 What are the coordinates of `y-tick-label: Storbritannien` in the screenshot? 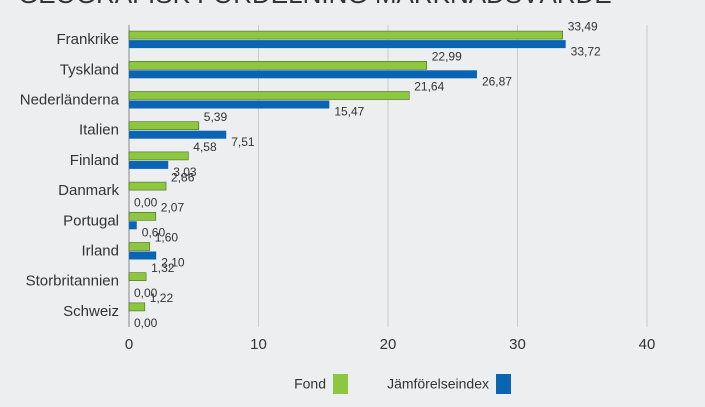 It's located at (72, 281).